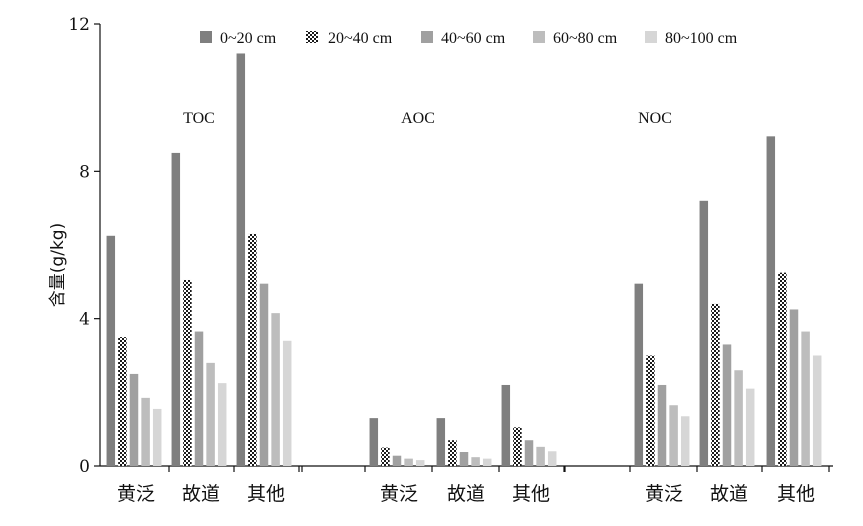 The image size is (863, 526). What do you see at coordinates (79, 25) in the screenshot?
I see `y-tick-label: 12` at bounding box center [79, 25].